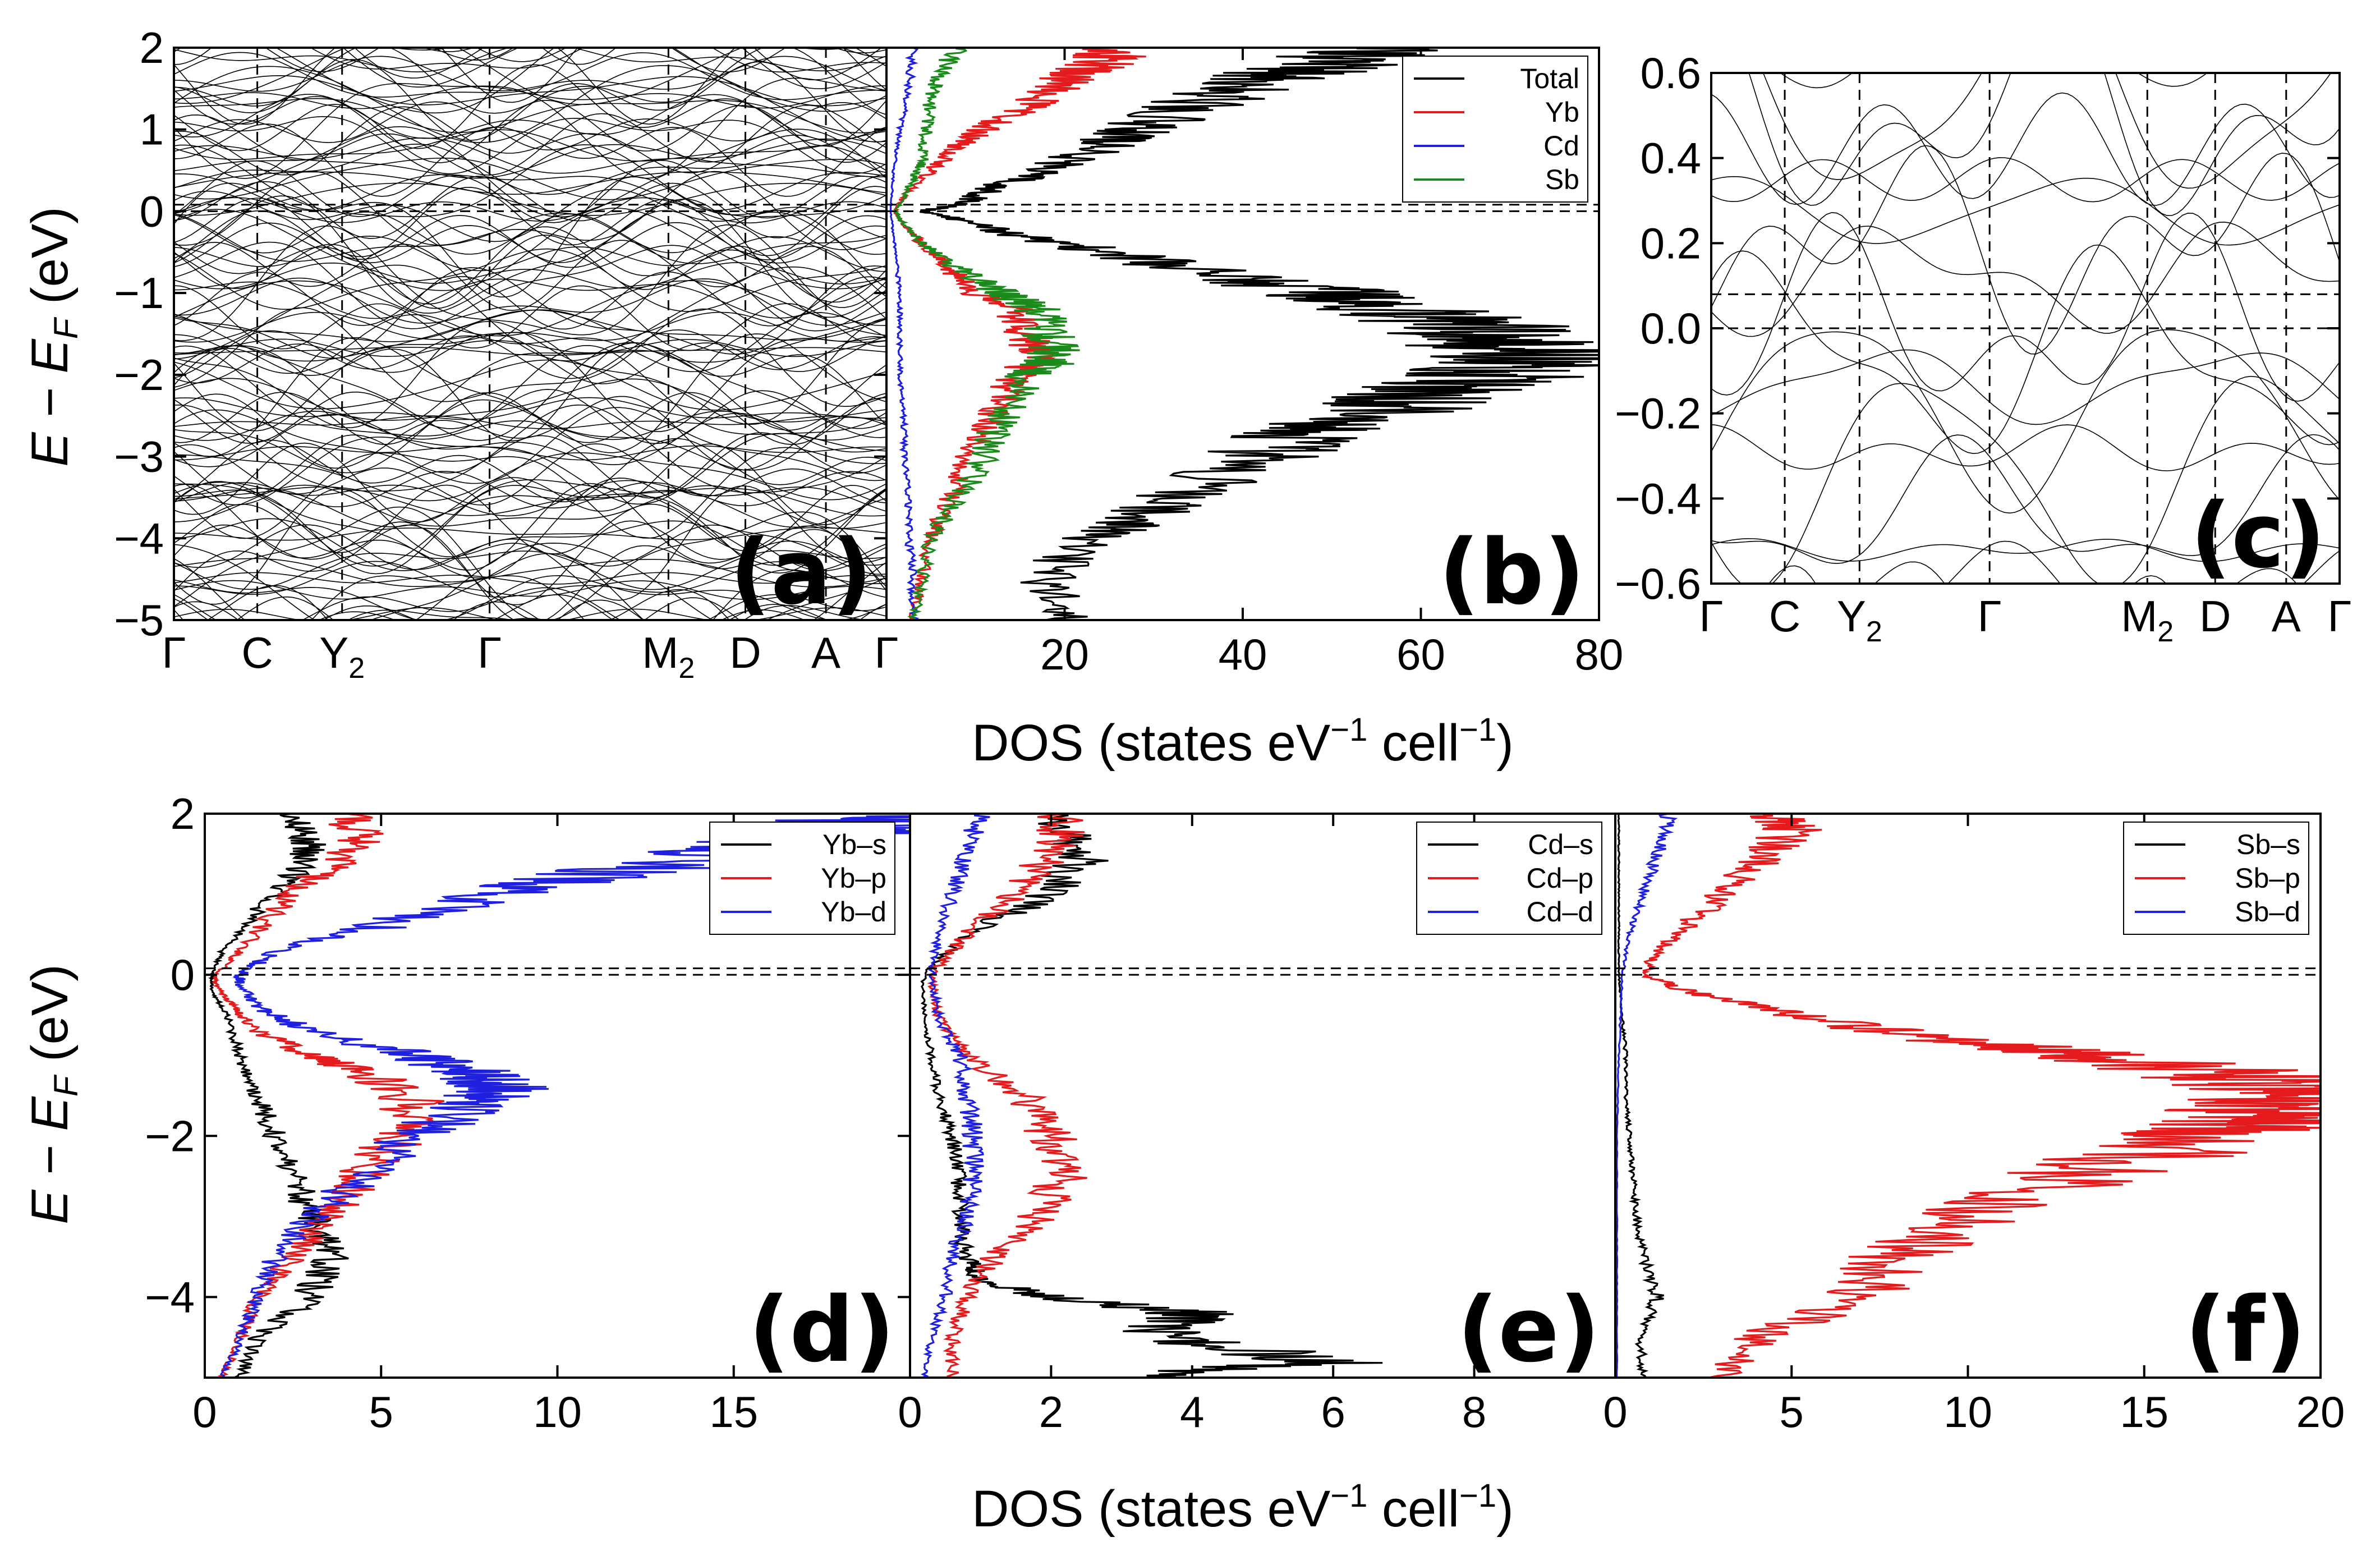 Image resolution: width=2380 pixels, height=1560 pixels. Describe the element at coordinates (152, 129) in the screenshot. I see `y-tick-label: 1` at that location.